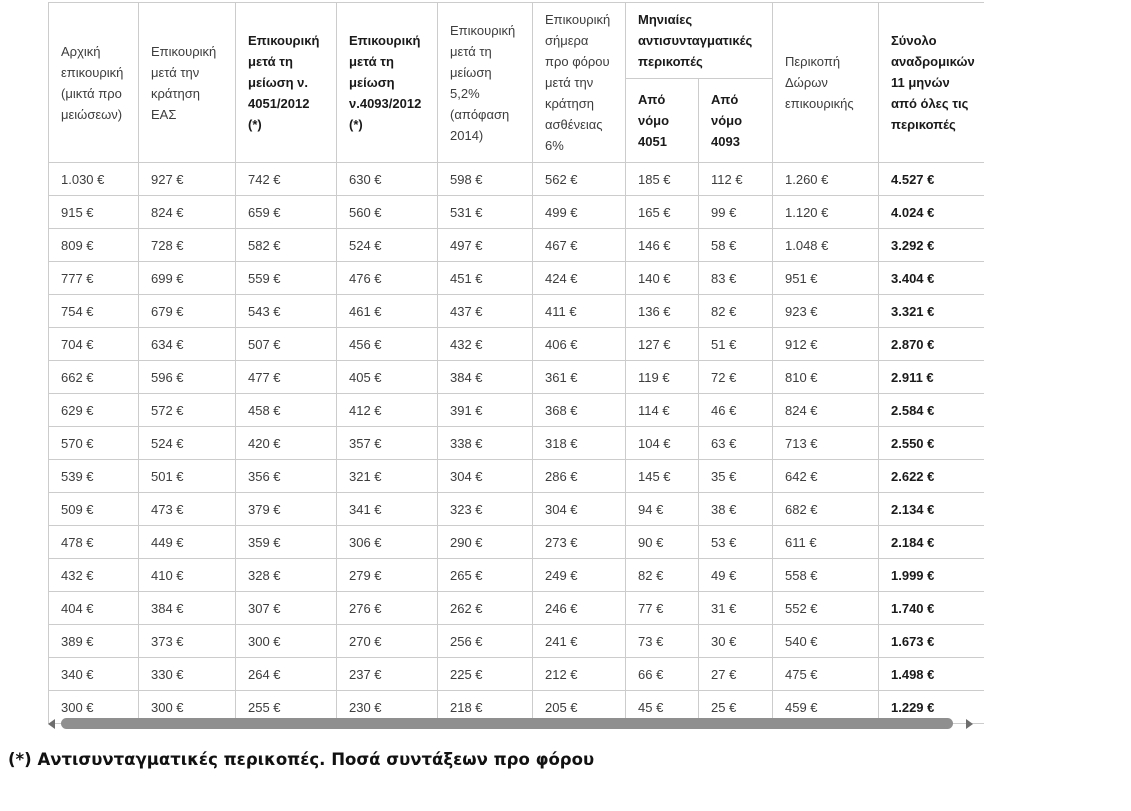 The height and width of the screenshot is (811, 1131). I want to click on cell: 237 €, so click(387, 674).